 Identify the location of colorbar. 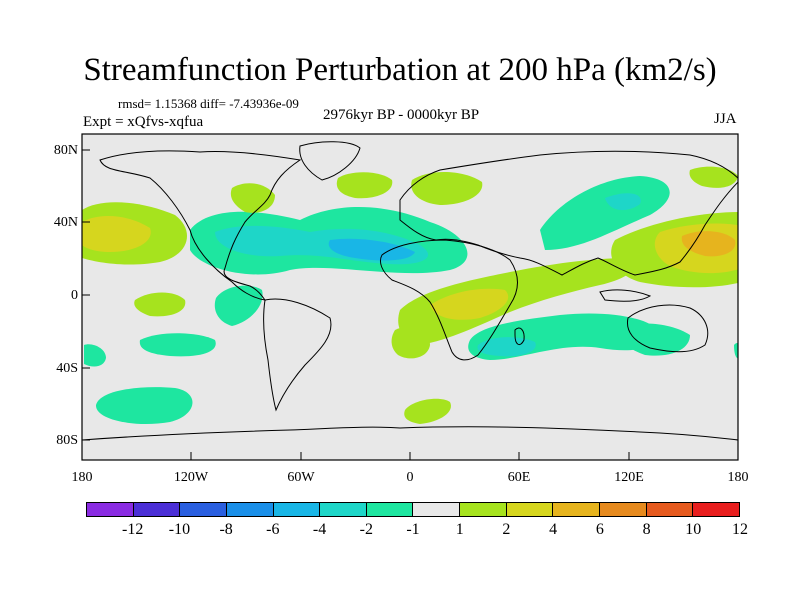
(413, 509).